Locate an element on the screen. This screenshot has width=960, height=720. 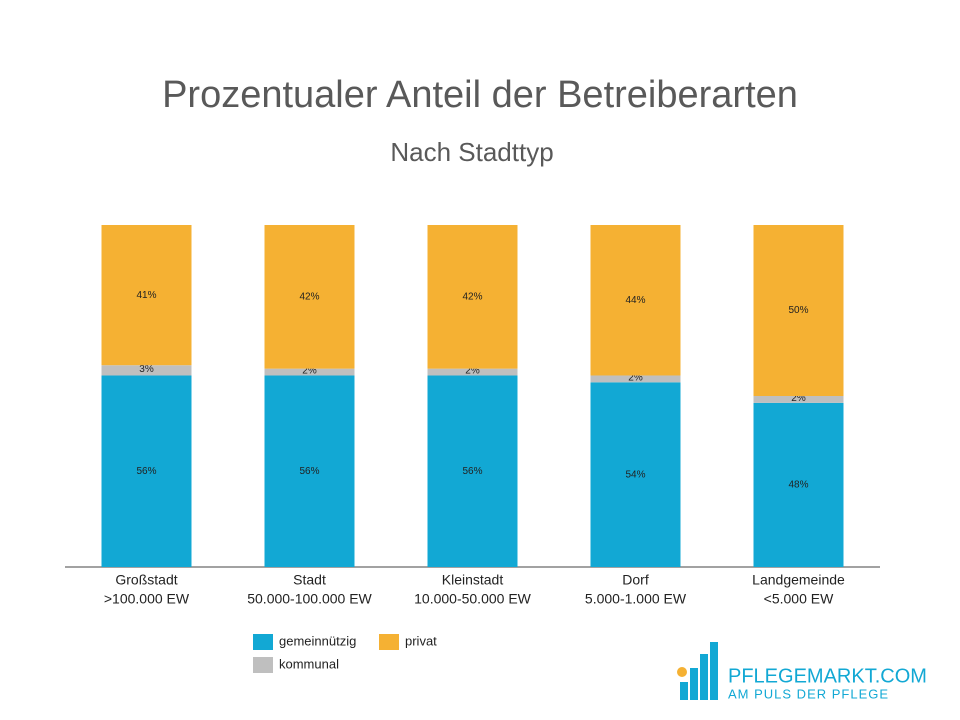
x-tick-label: <5.000 EW is located at coordinates (799, 599).